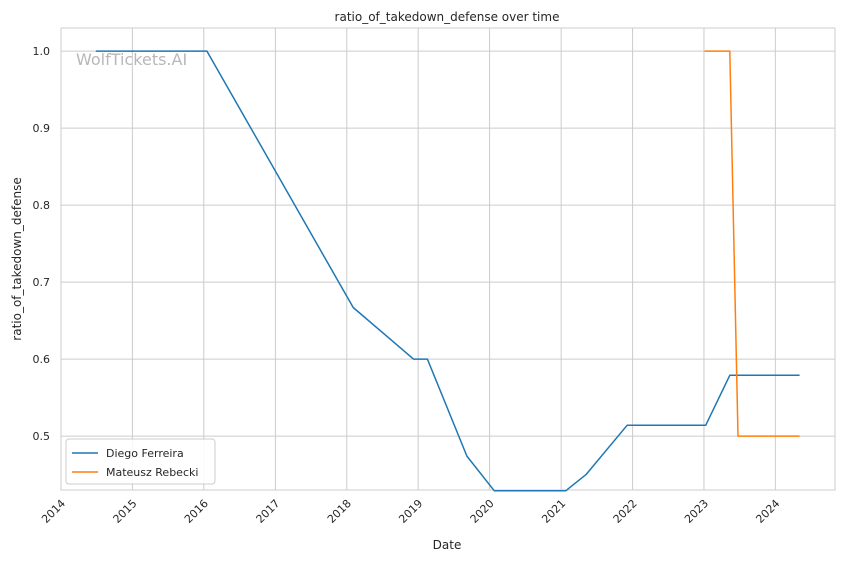  What do you see at coordinates (696, 511) in the screenshot?
I see `x-tick-label: 2023` at bounding box center [696, 511].